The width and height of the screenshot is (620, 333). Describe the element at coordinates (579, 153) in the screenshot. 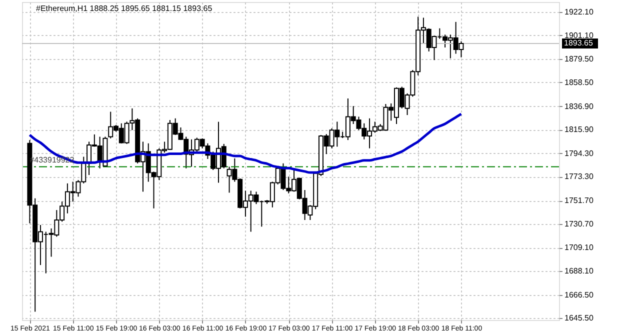

I see `y-tick-label: 1794.30` at that location.